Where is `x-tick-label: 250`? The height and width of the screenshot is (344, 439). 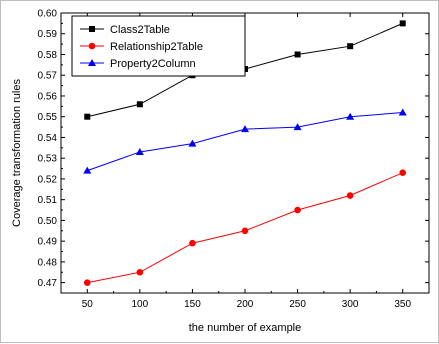 x-tick-label: 250 is located at coordinates (297, 304).